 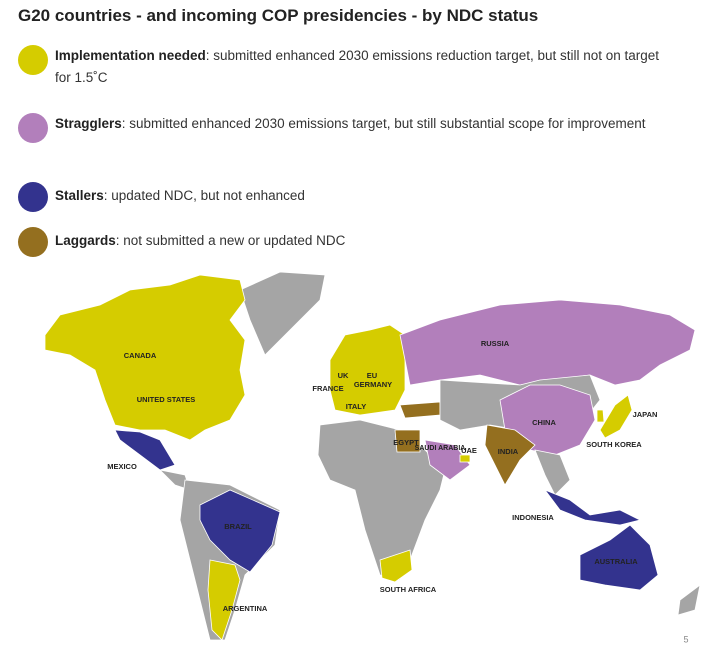 I want to click on country-label: ITALY, so click(x=356, y=406).